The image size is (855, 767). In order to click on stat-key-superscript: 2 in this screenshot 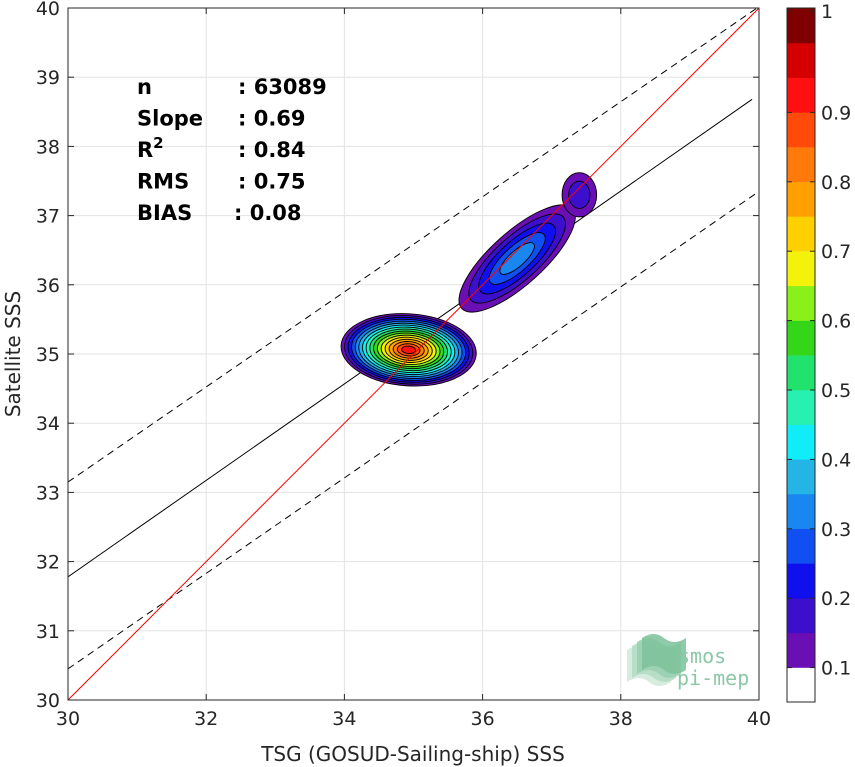, I will do `click(158, 143)`.